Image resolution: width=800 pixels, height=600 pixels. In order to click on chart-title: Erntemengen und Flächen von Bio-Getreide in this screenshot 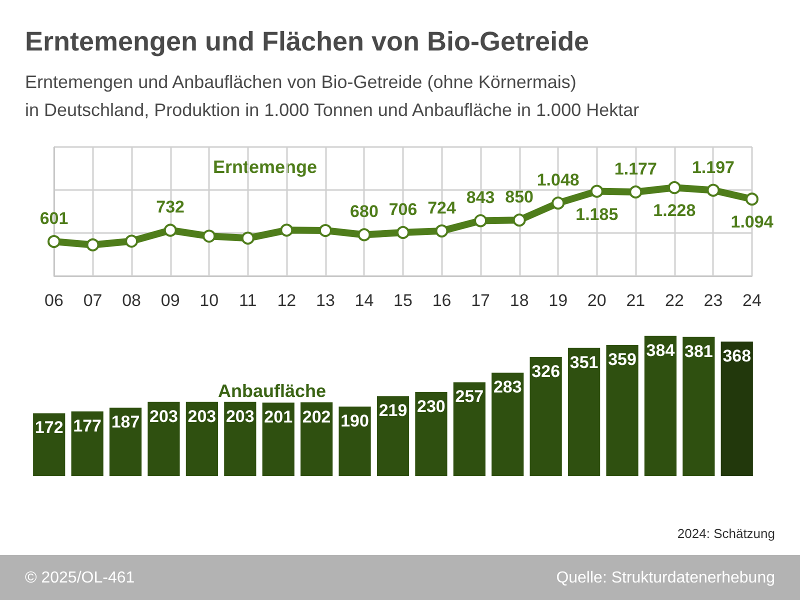, I will do `click(307, 41)`.